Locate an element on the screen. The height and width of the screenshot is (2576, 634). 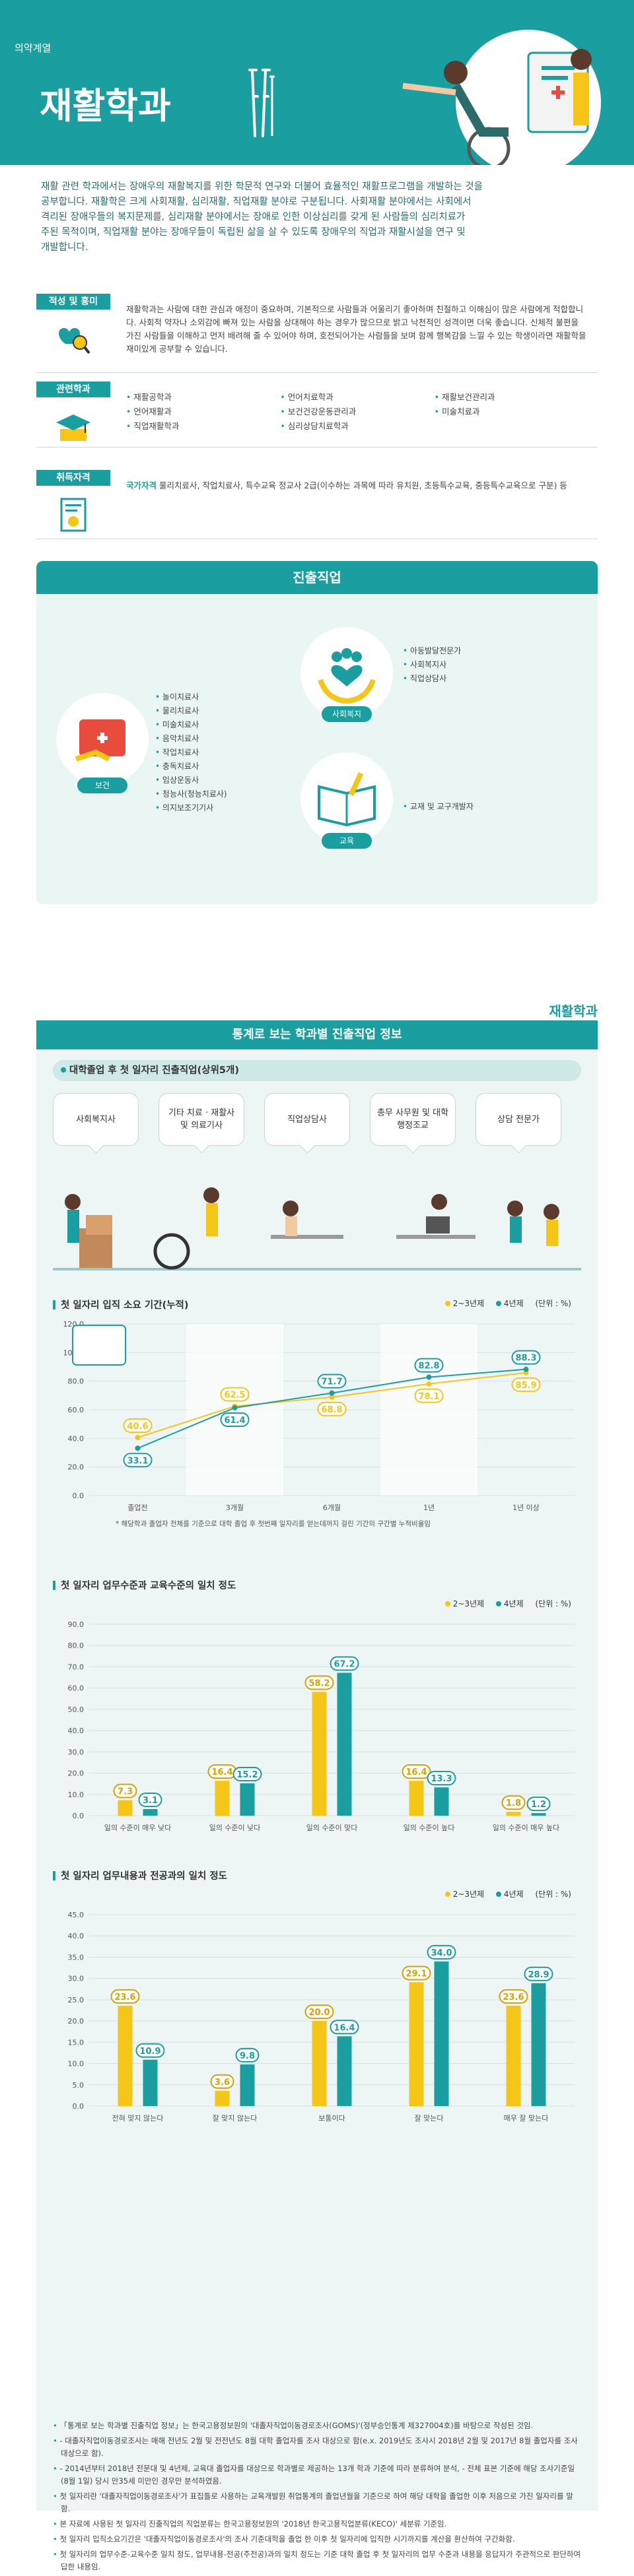
y-tick-label: 20.0 is located at coordinates (76, 1773).